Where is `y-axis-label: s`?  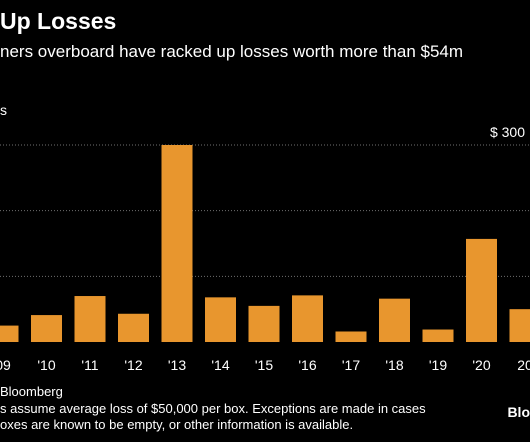 y-axis-label: s is located at coordinates (3, 110).